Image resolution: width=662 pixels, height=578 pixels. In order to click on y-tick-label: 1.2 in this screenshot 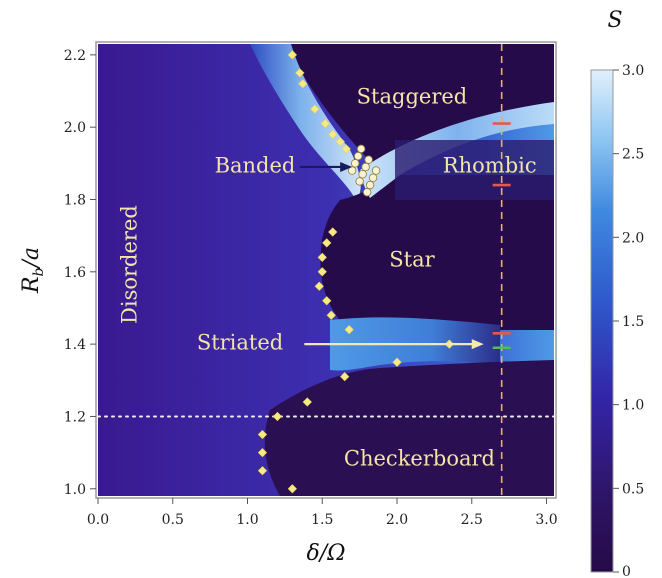, I will do `click(75, 417)`.